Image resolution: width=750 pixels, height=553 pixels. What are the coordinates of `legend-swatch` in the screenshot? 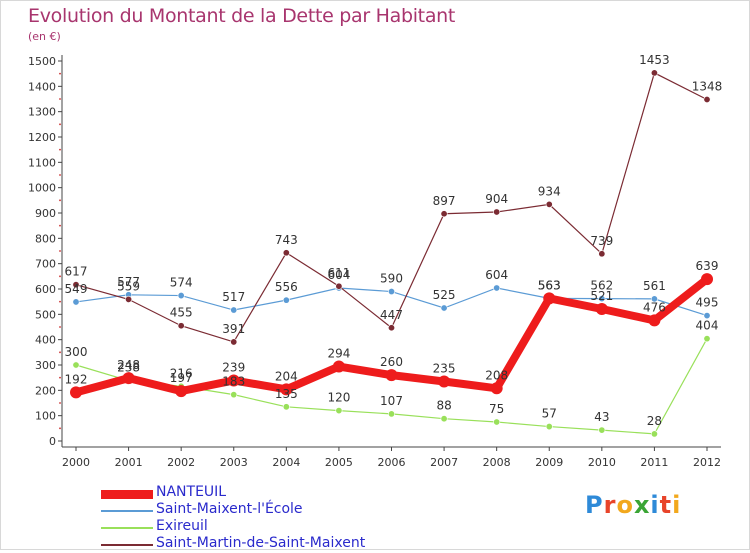 It's located at (127, 494).